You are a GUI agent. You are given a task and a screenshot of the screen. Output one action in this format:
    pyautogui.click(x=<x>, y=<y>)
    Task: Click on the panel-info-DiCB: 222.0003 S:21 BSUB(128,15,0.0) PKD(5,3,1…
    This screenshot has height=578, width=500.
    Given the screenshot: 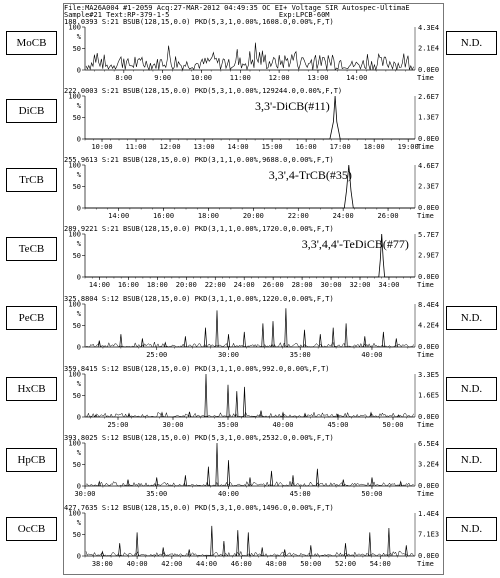 What is the action you would take?
    pyautogui.click(x=203, y=91)
    